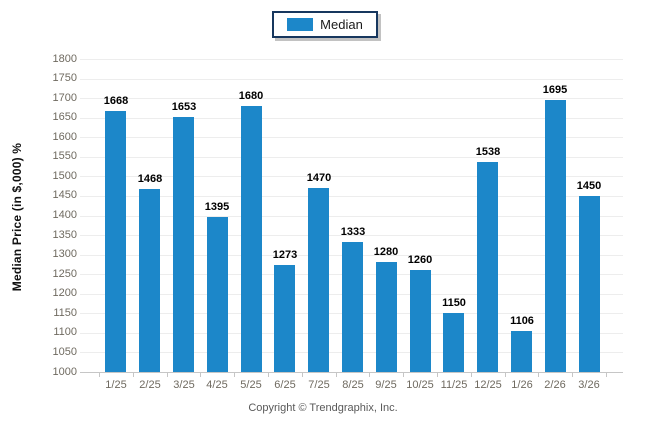  What do you see at coordinates (420, 385) in the screenshot?
I see `x-tick-label: 10/25` at bounding box center [420, 385].